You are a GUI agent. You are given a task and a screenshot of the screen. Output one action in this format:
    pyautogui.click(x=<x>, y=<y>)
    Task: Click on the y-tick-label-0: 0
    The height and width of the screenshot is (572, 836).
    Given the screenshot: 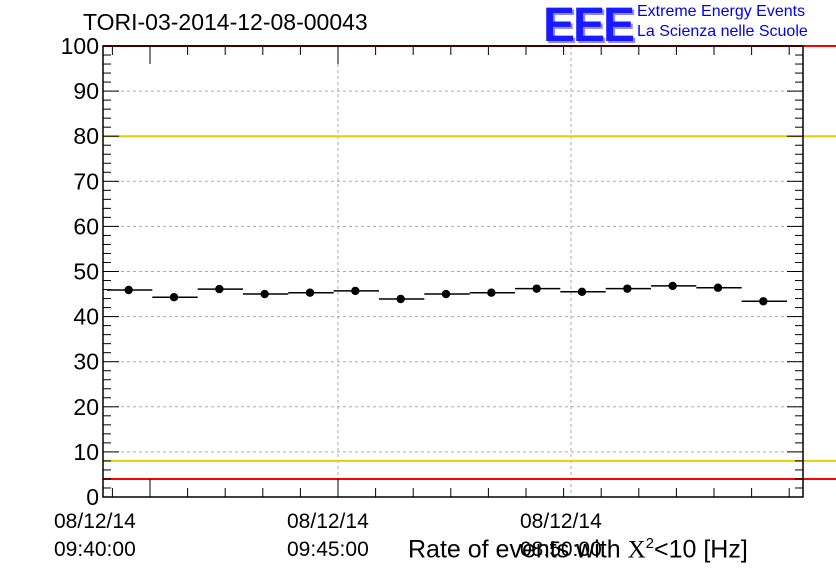 What is the action you would take?
    pyautogui.click(x=92, y=497)
    